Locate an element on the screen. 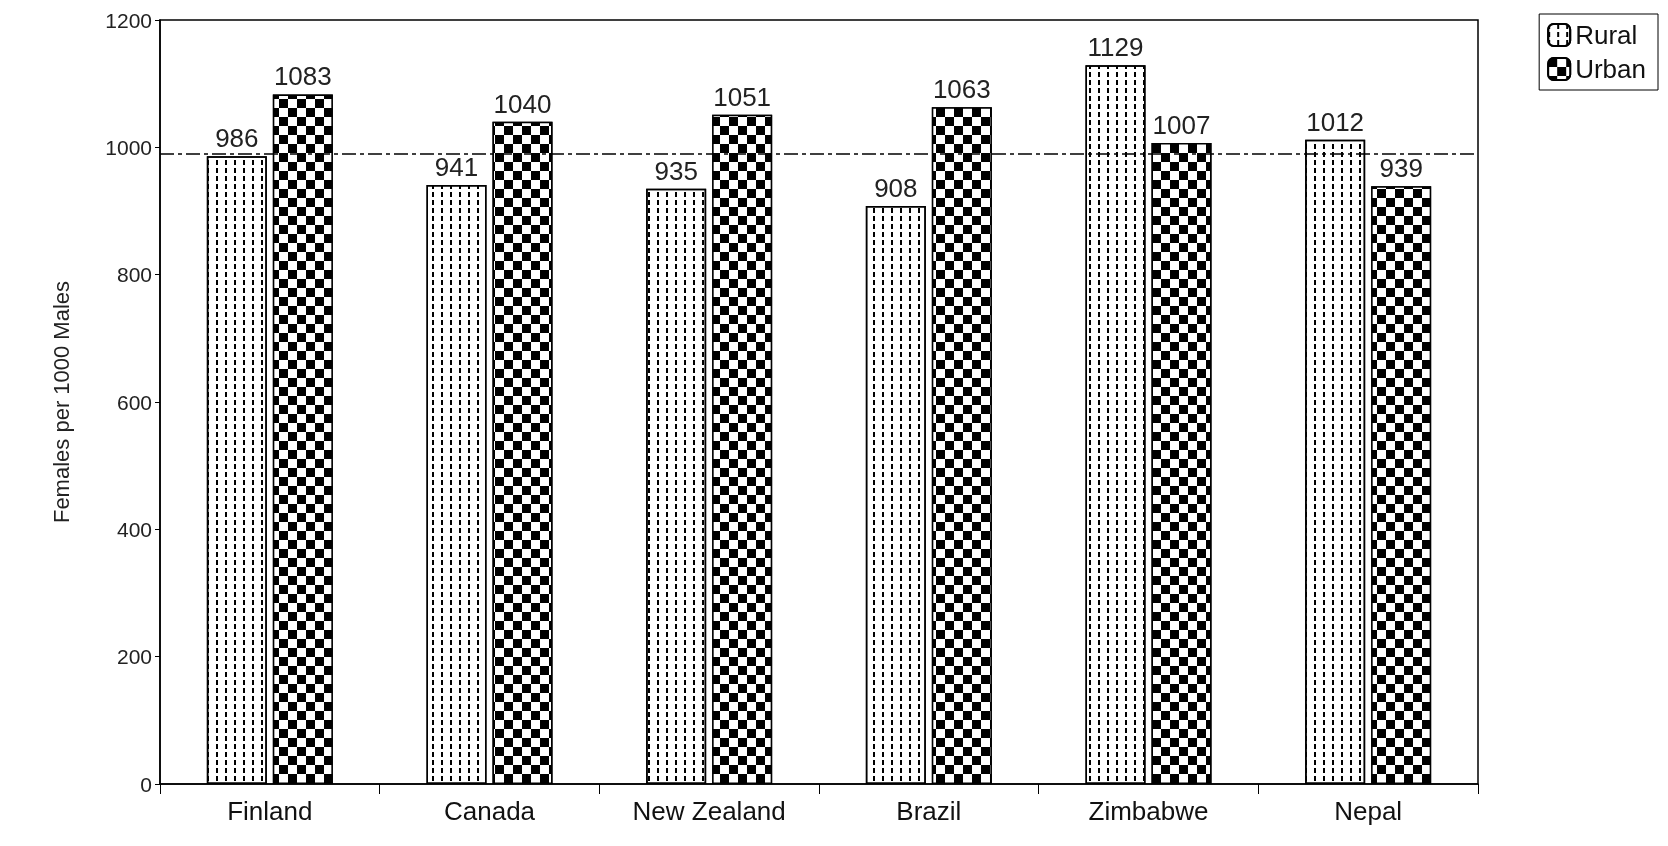  x-tick-label: New Zealand is located at coordinates (709, 811).